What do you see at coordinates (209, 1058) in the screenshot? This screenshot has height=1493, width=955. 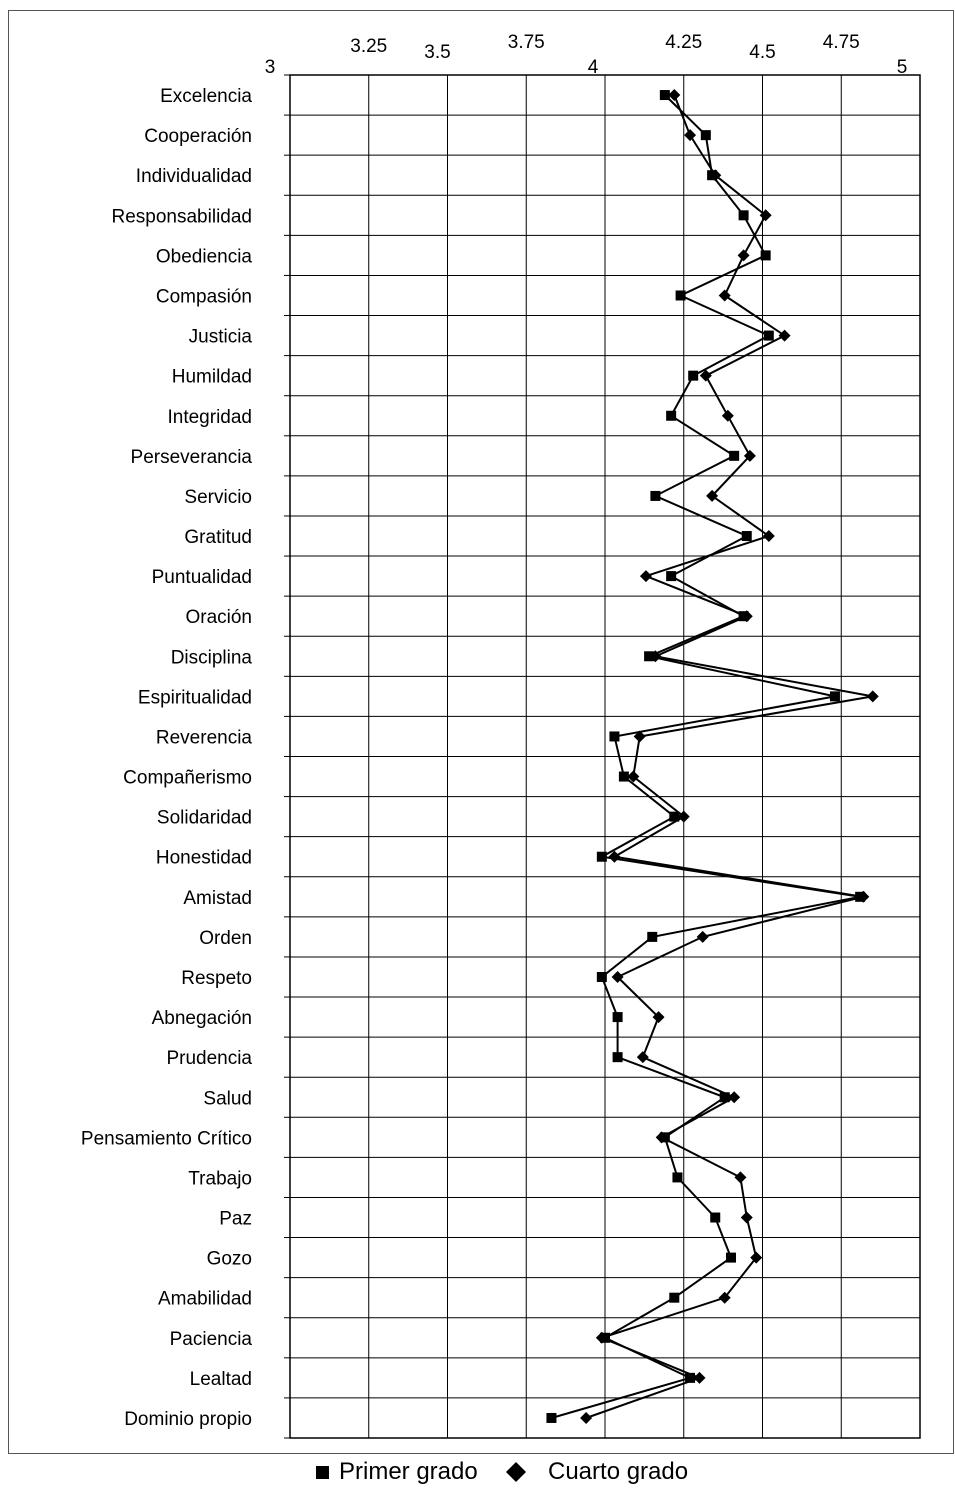 I see `category-label: Prudencia` at bounding box center [209, 1058].